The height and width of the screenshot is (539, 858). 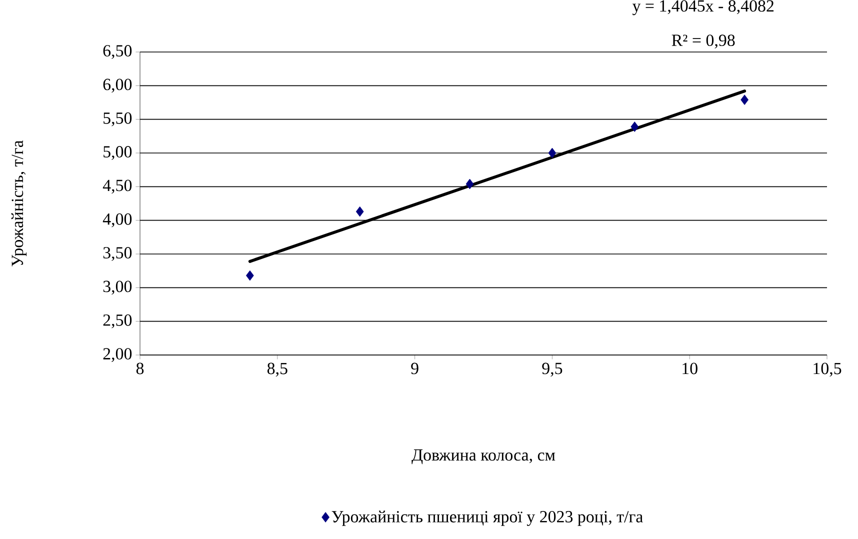 I want to click on x-tick-label: 10, so click(x=690, y=368).